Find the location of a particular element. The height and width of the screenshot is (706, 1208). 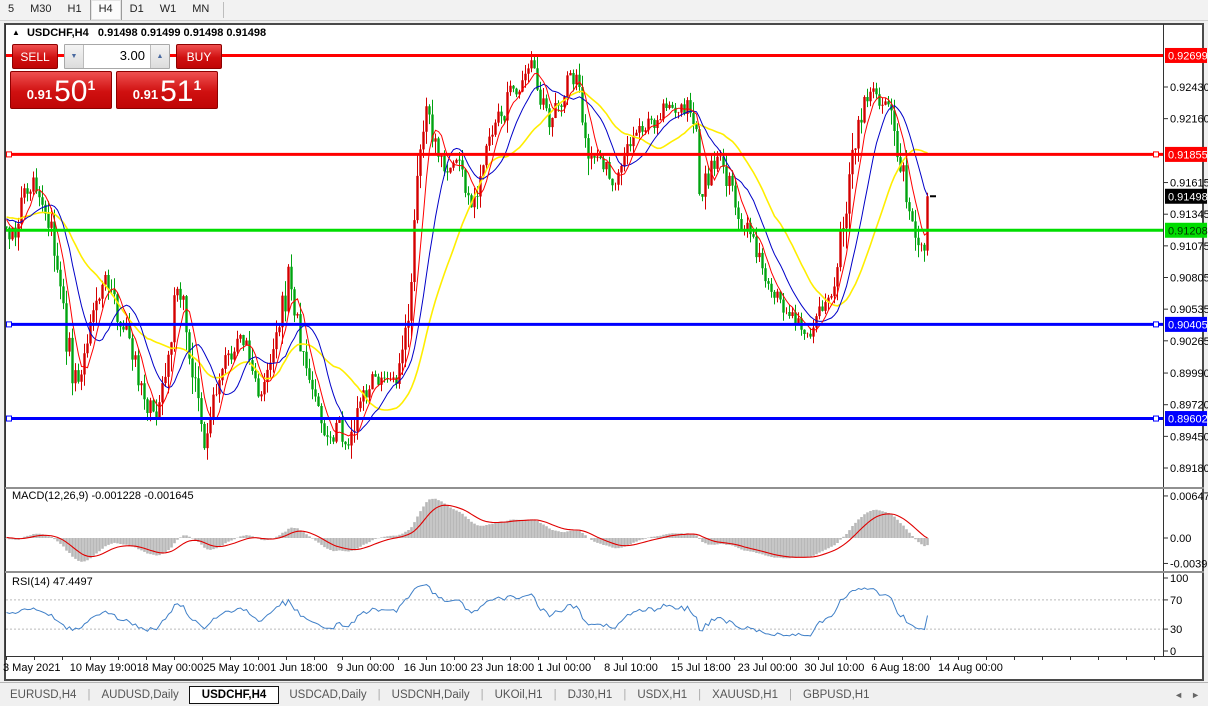

svg-text: 0.89602 is located at coordinates (1188, 420).